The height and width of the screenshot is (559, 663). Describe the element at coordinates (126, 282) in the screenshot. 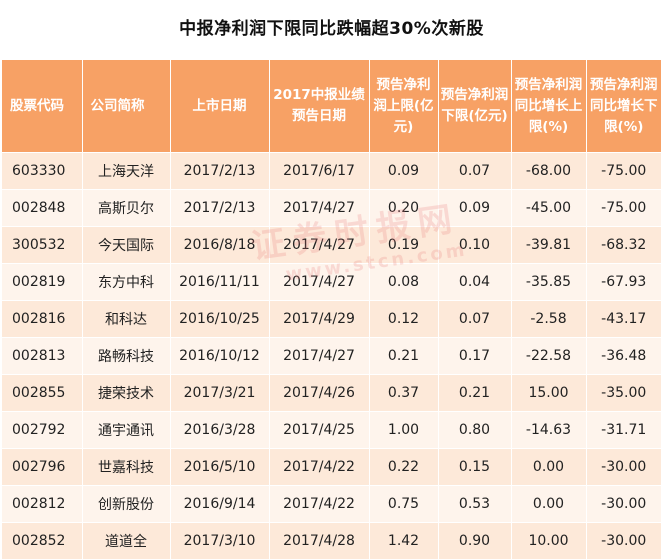

I see `cell-company-name: 东方中科` at that location.